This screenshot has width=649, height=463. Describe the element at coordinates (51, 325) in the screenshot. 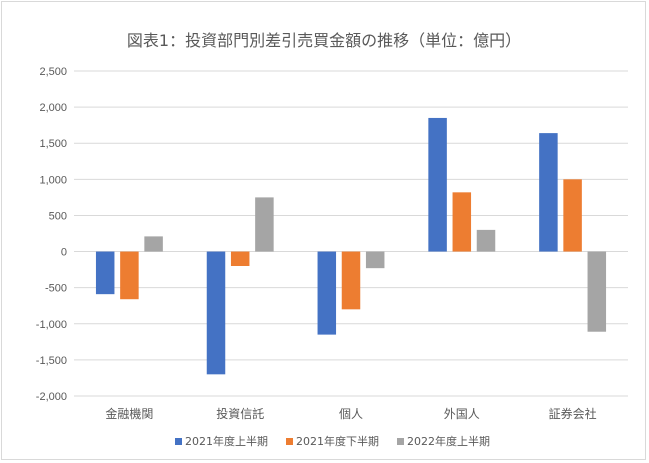

I see `y-tick-label: -1,000` at that location.